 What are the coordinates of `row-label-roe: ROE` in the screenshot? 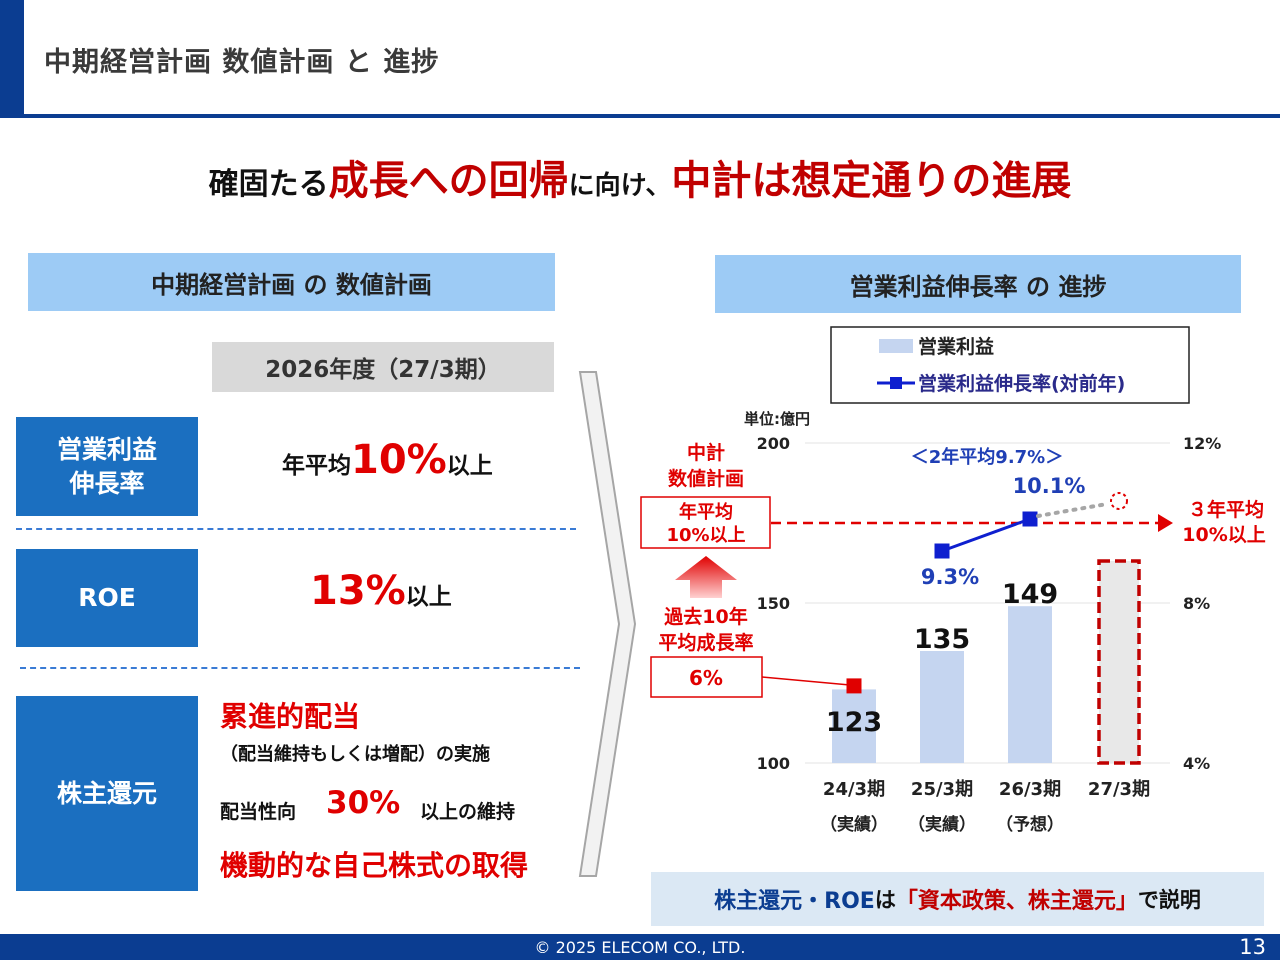 It's located at (107, 598).